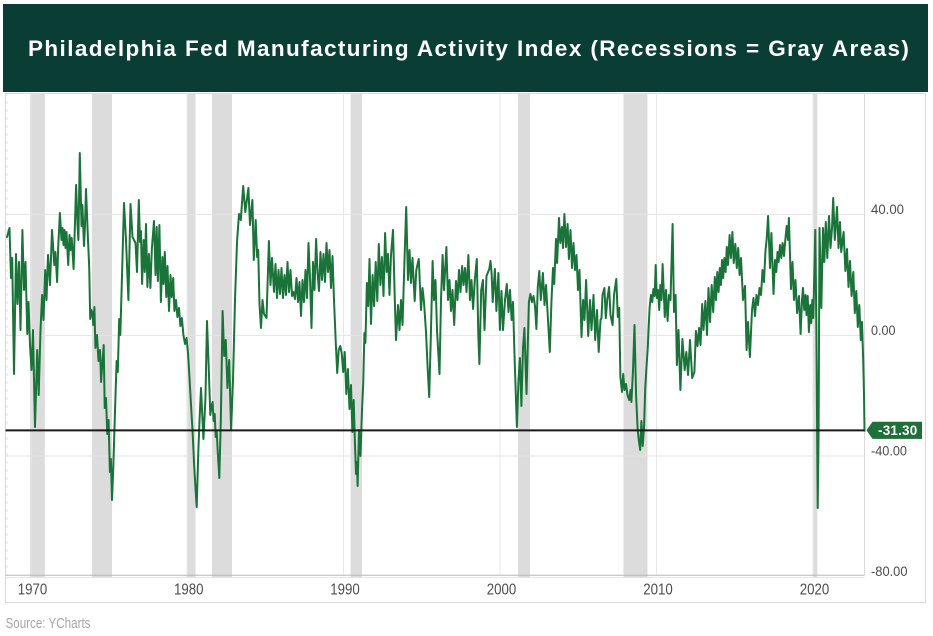 The image size is (933, 636). I want to click on svg-text: 1980, so click(189, 590).